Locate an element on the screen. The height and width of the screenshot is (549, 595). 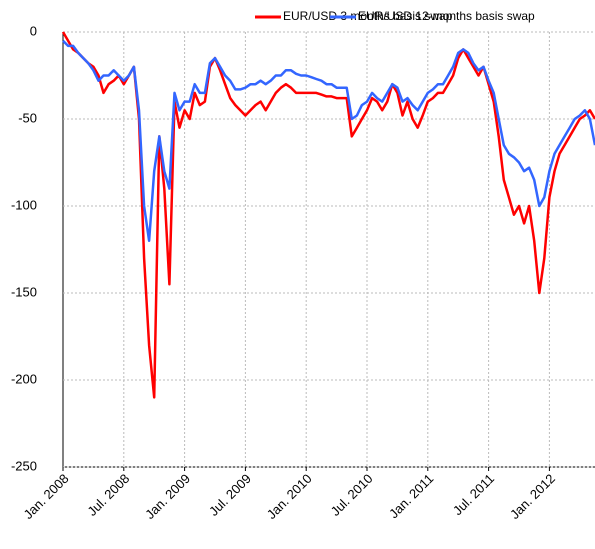
x-tick-label: Jan. 2009 is located at coordinates (167, 496).